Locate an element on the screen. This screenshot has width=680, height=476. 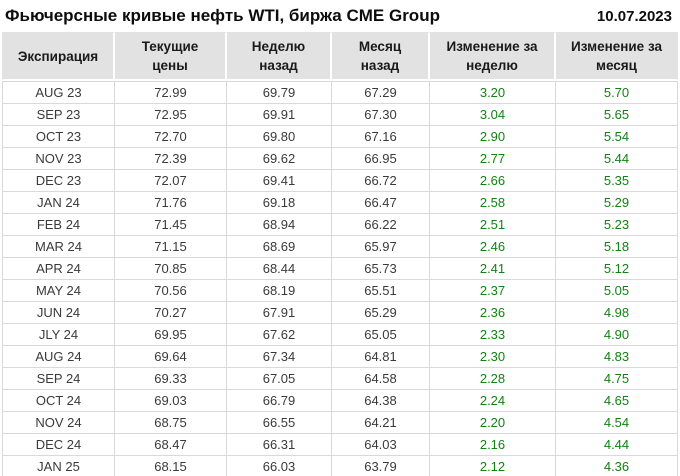
cell-week-ago: 68.44 is located at coordinates (279, 269).